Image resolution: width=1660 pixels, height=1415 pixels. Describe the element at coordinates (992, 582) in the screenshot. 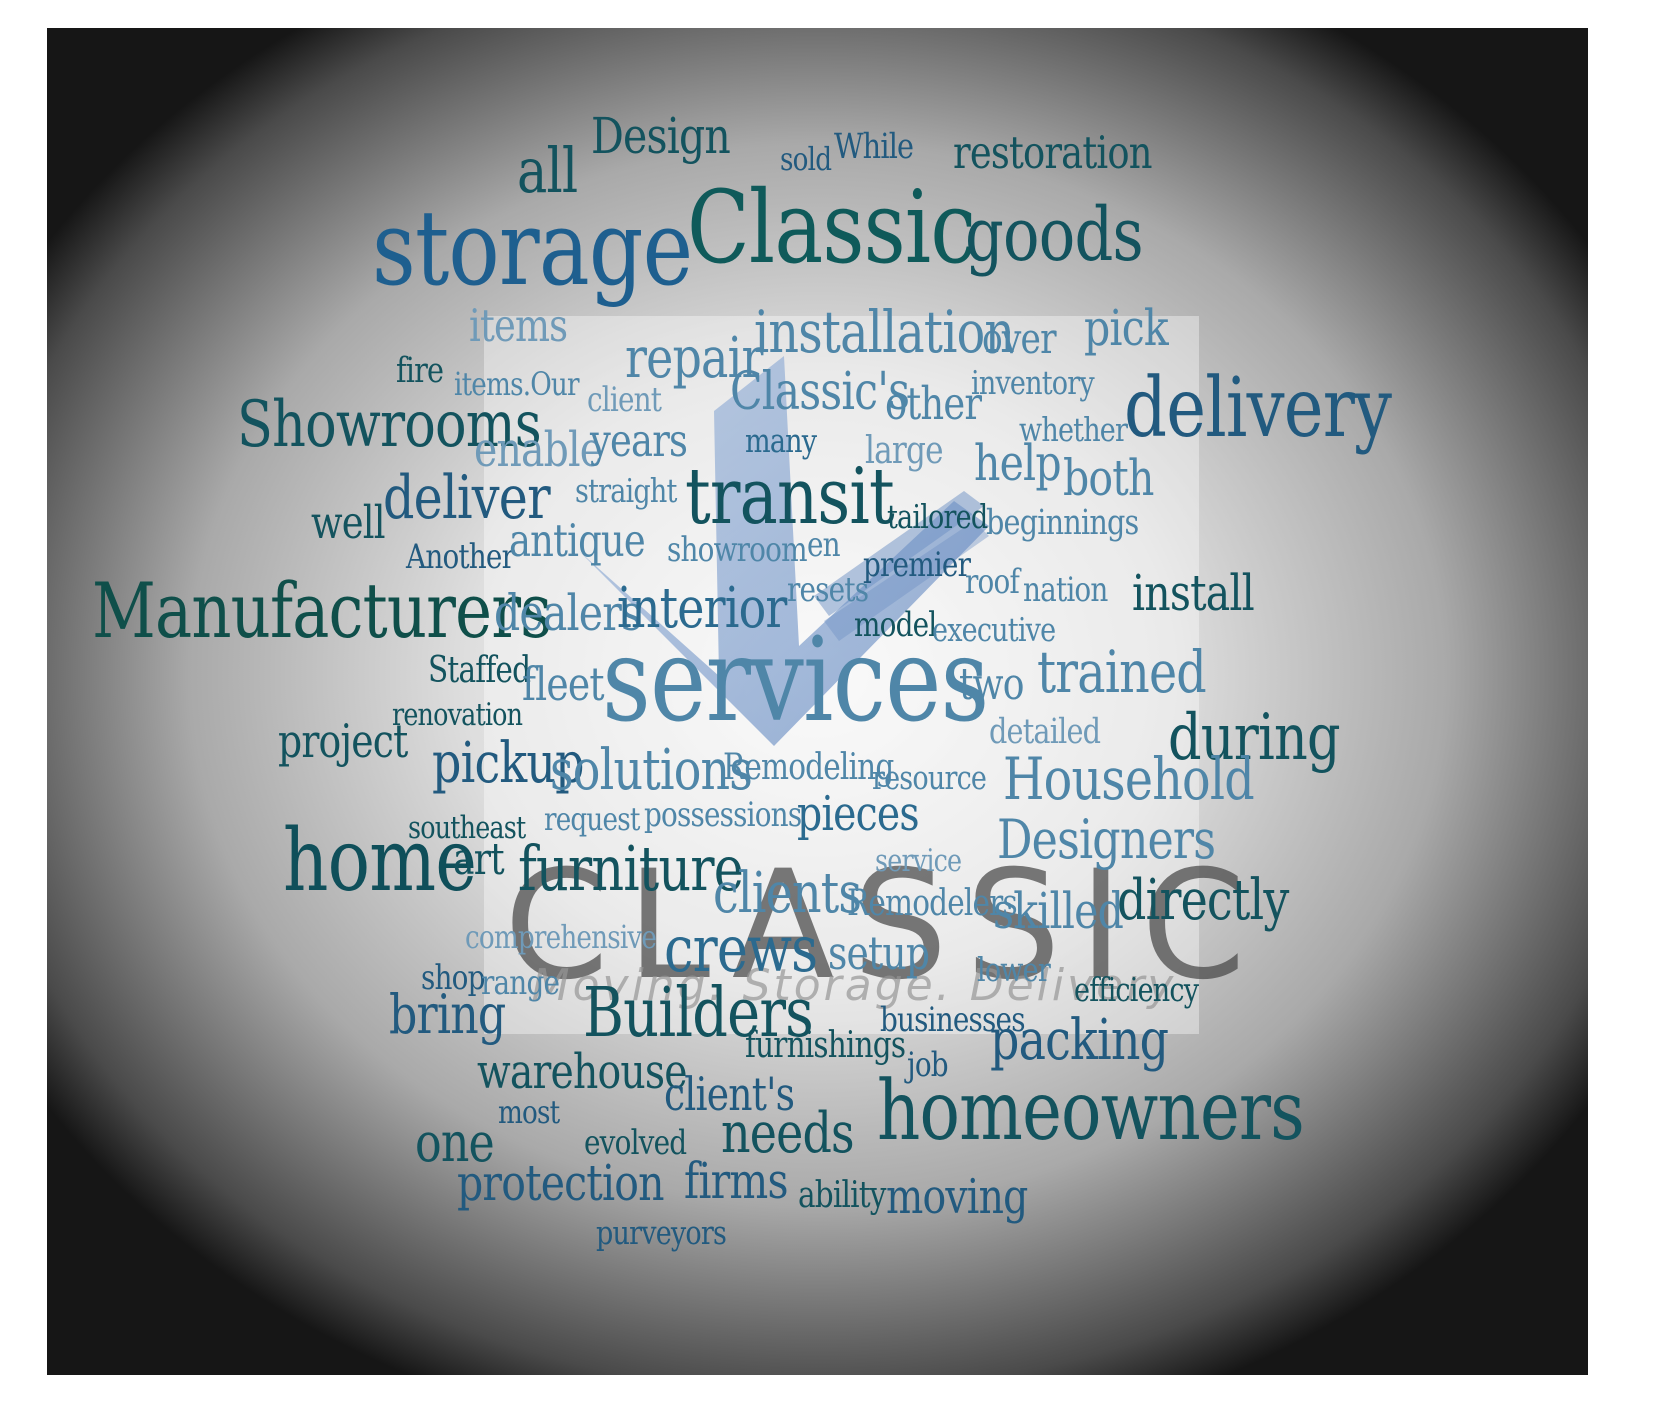

I see `word-roof: roof` at that location.